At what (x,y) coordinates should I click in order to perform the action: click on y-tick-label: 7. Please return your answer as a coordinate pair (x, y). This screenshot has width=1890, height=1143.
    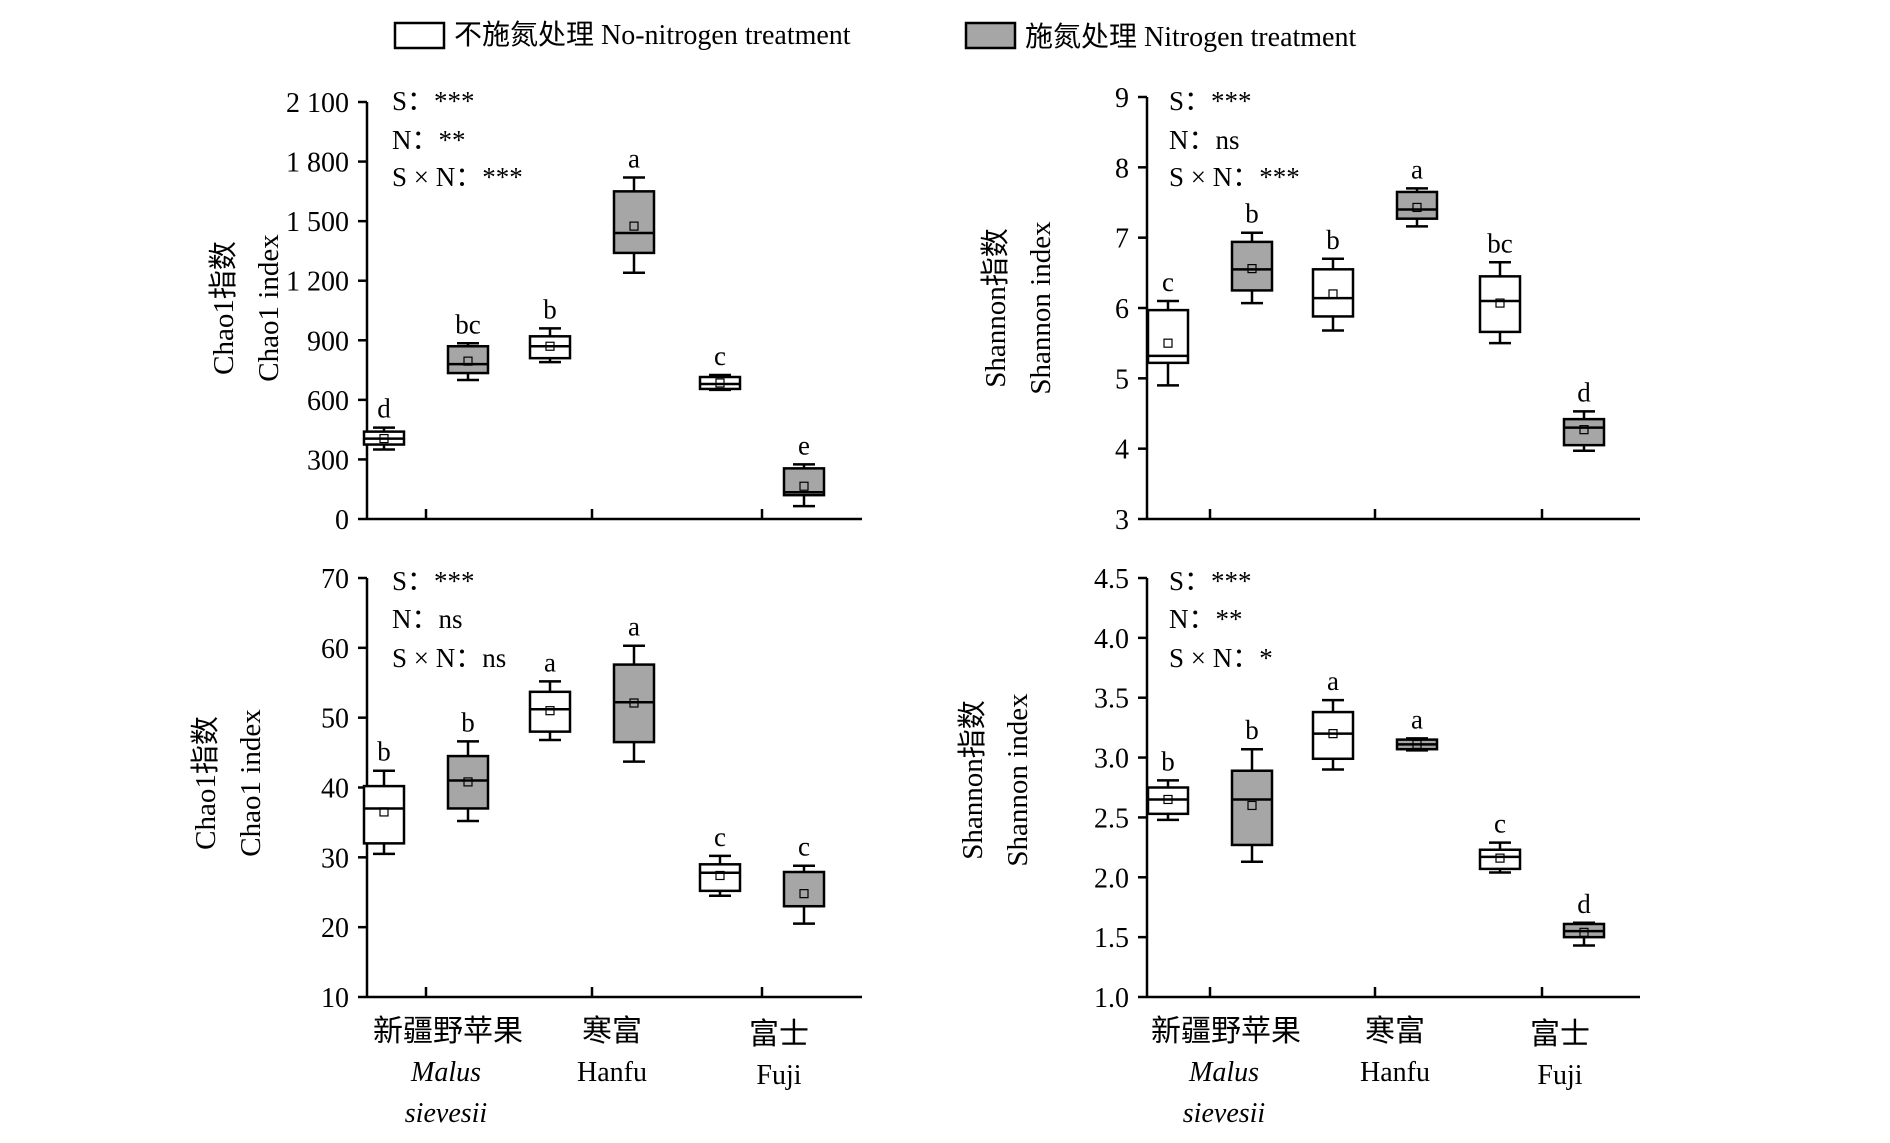
    Looking at the image, I should click on (1122, 239).